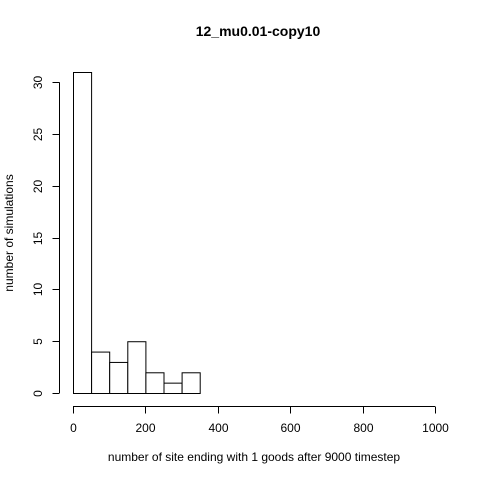  Describe the element at coordinates (38, 187) in the screenshot. I see `y-tick-label-20: 20` at that location.